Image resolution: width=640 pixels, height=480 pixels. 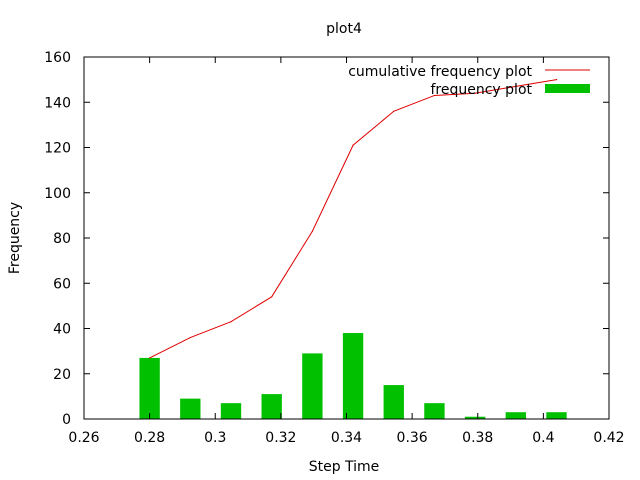 I want to click on x-tick-label-4: 0.34, so click(x=346, y=438).